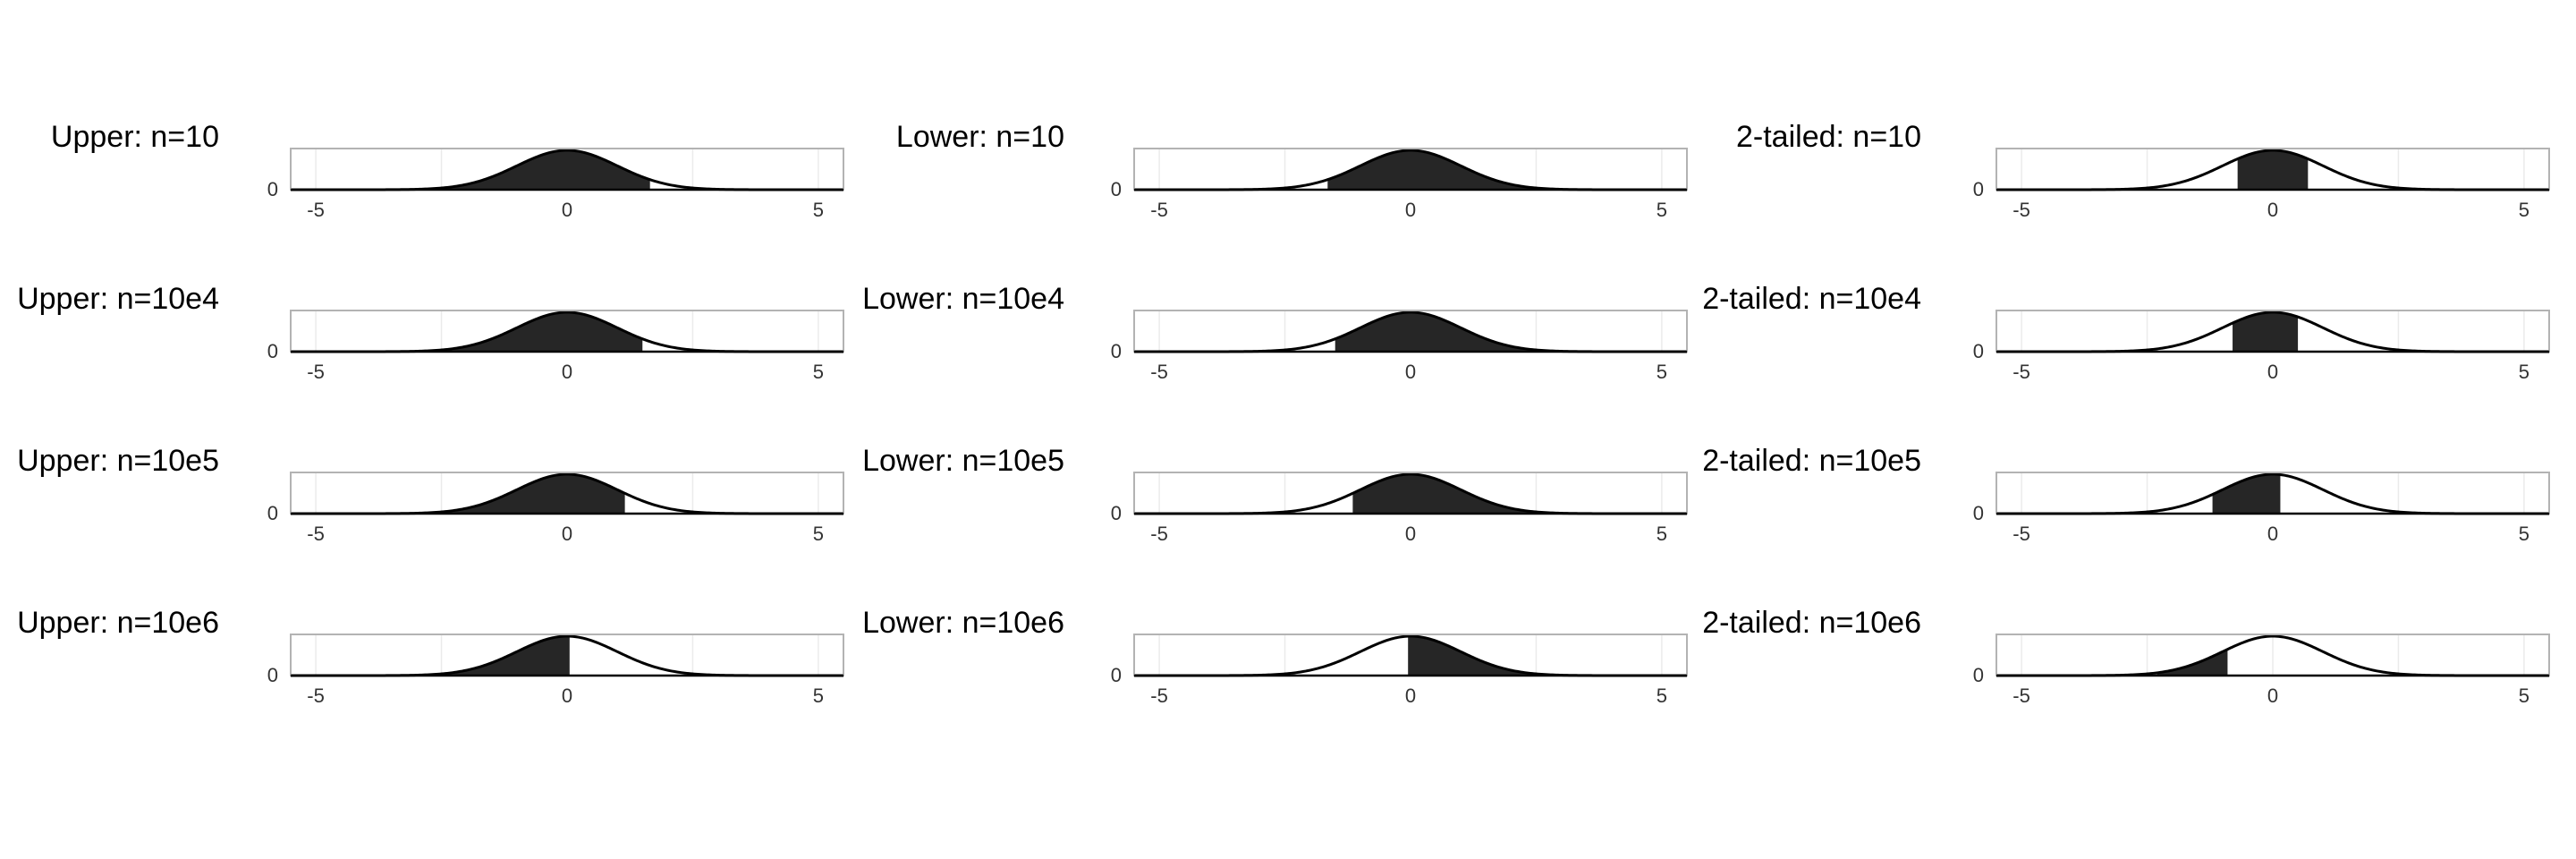 The width and height of the screenshot is (2576, 859). Describe the element at coordinates (1275, 332) in the screenshot. I see `panel-5: Lower: n=10e4 0 -5 0 5` at that location.